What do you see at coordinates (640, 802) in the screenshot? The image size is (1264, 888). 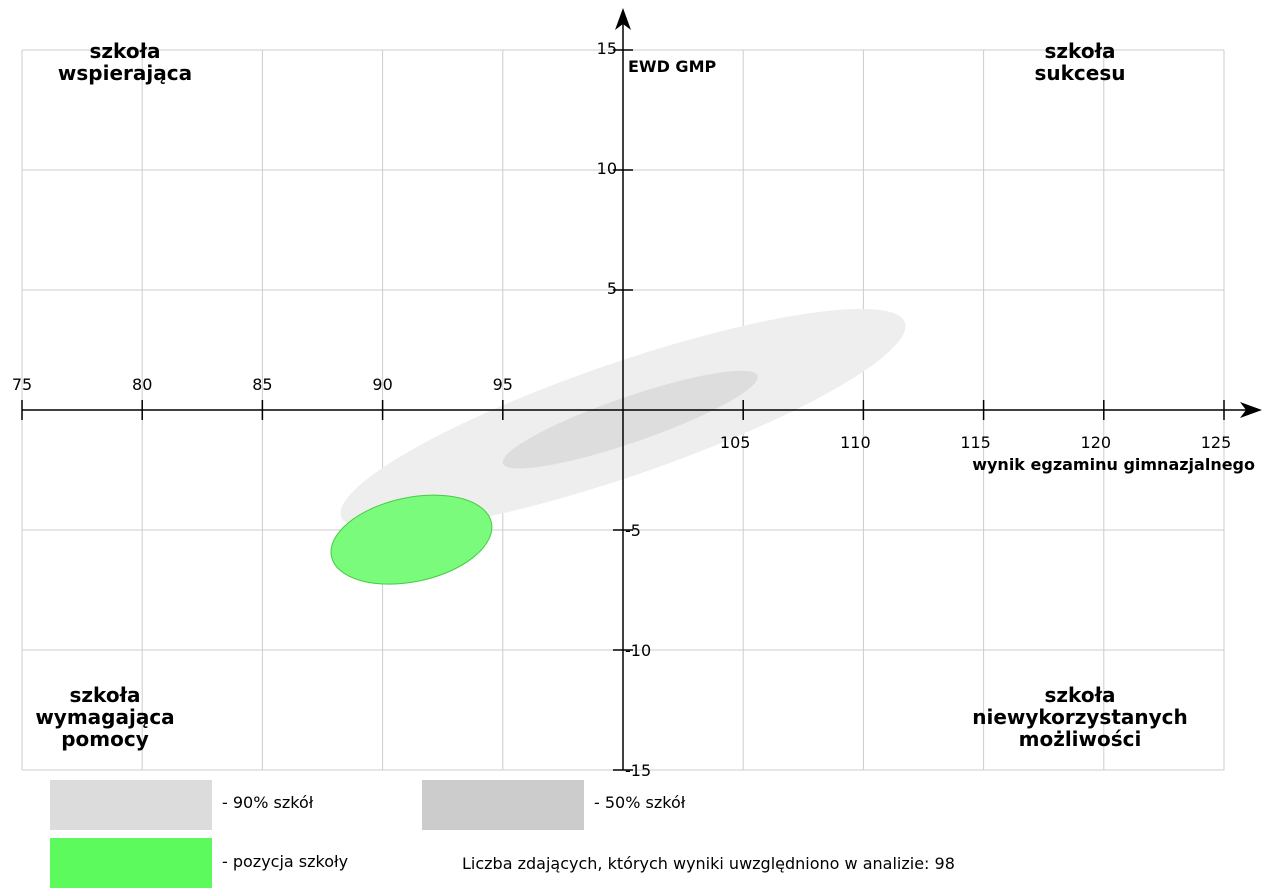 I see `legend-label-50: - 50% szkół` at bounding box center [640, 802].